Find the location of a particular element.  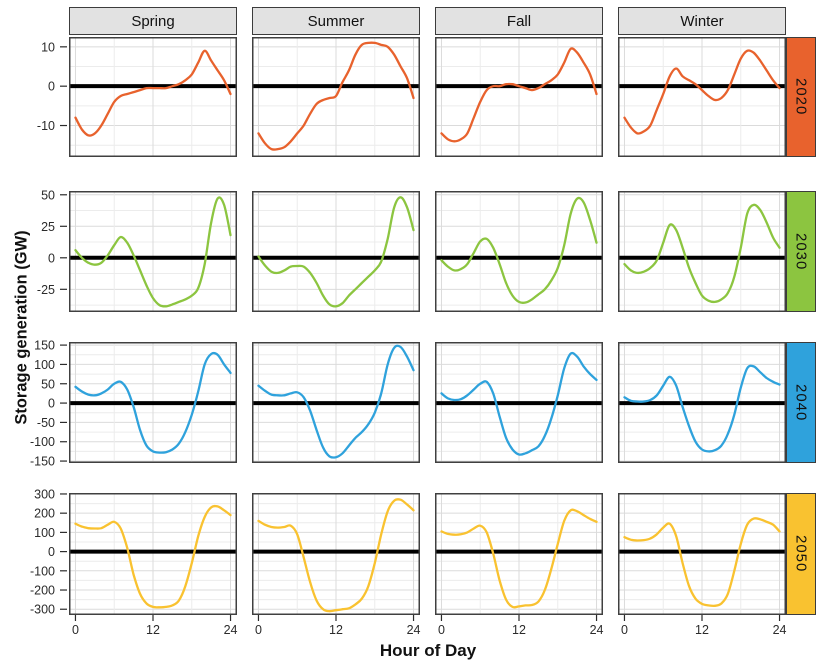

plot-winter-2020 is located at coordinates (702, 97).